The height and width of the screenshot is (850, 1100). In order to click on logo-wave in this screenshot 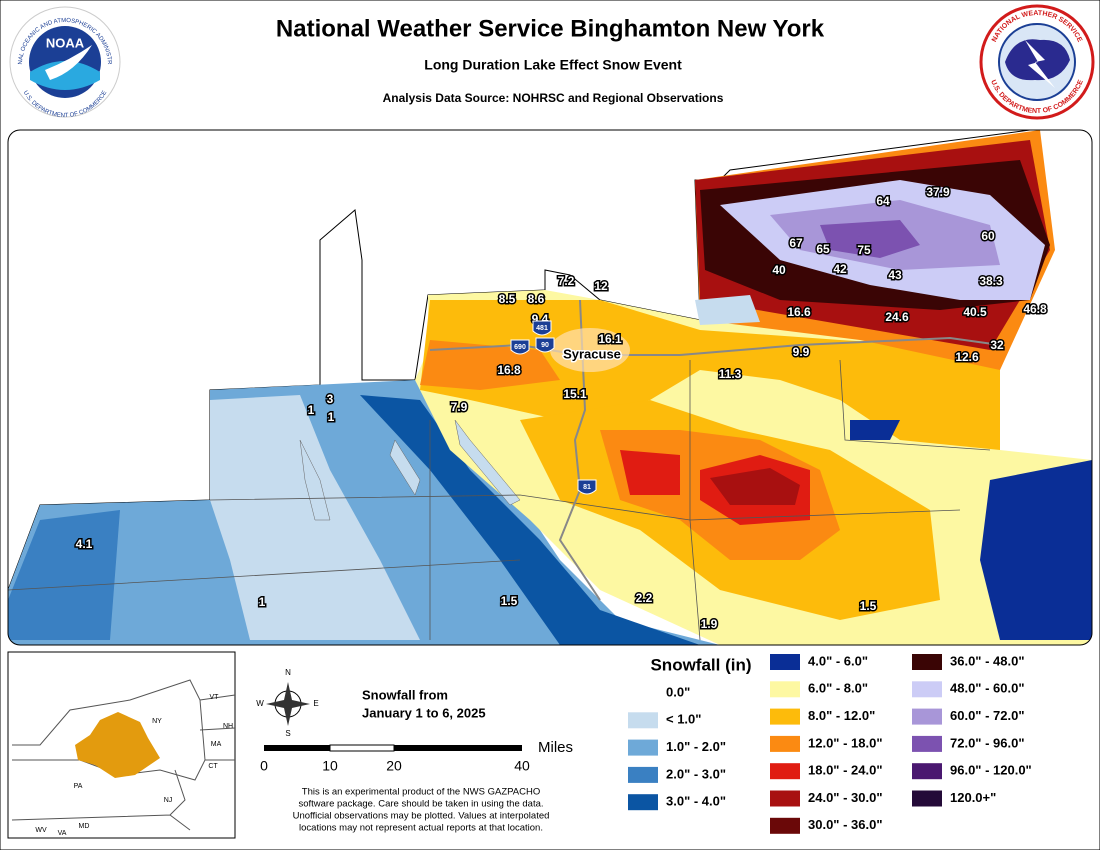, I will do `click(65, 75)`.